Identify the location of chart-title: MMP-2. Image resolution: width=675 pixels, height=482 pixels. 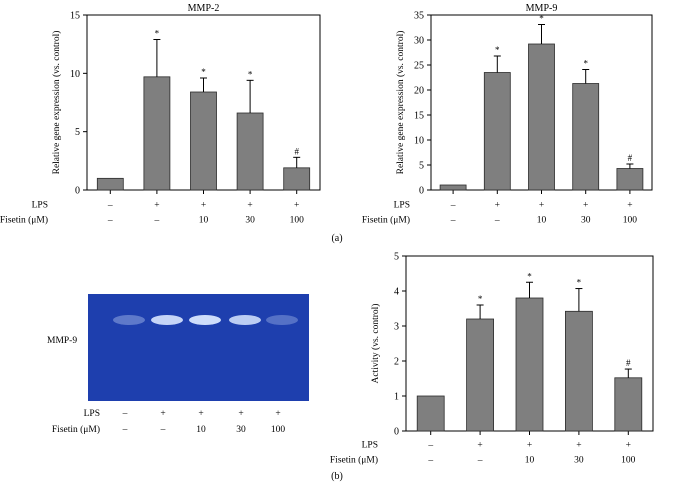
(204, 8).